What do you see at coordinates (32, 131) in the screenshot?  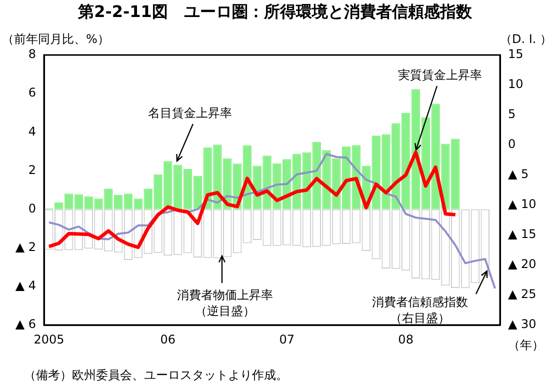 I see `y-tick-label: 4` at bounding box center [32, 131].